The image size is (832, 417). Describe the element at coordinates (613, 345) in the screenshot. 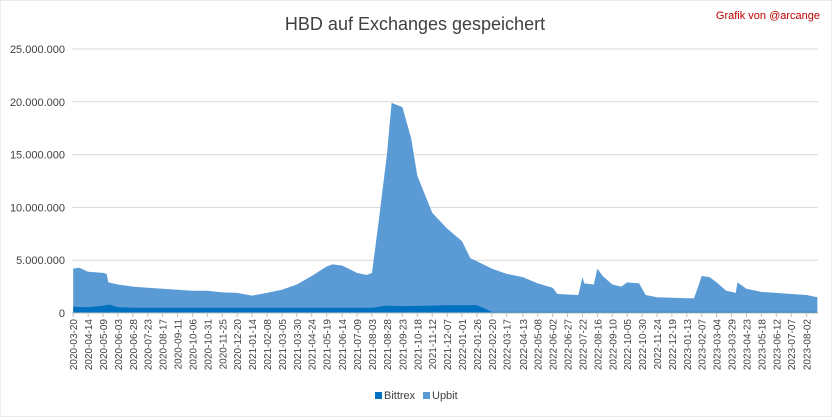

I see `x-tick-label: 2022-09-10` at that location.